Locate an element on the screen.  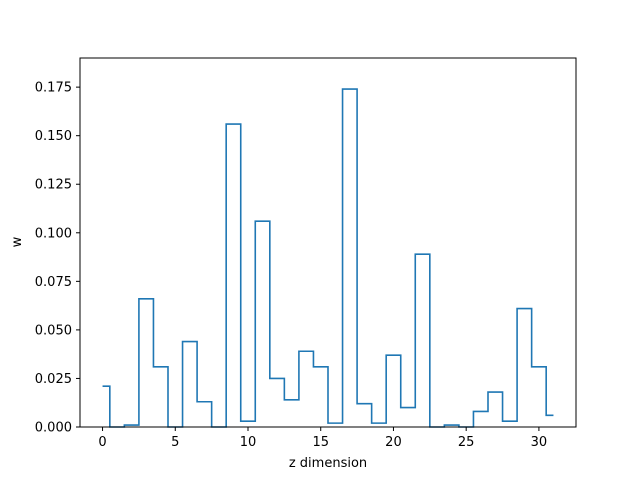
x-tick-label: 30 is located at coordinates (539, 442).